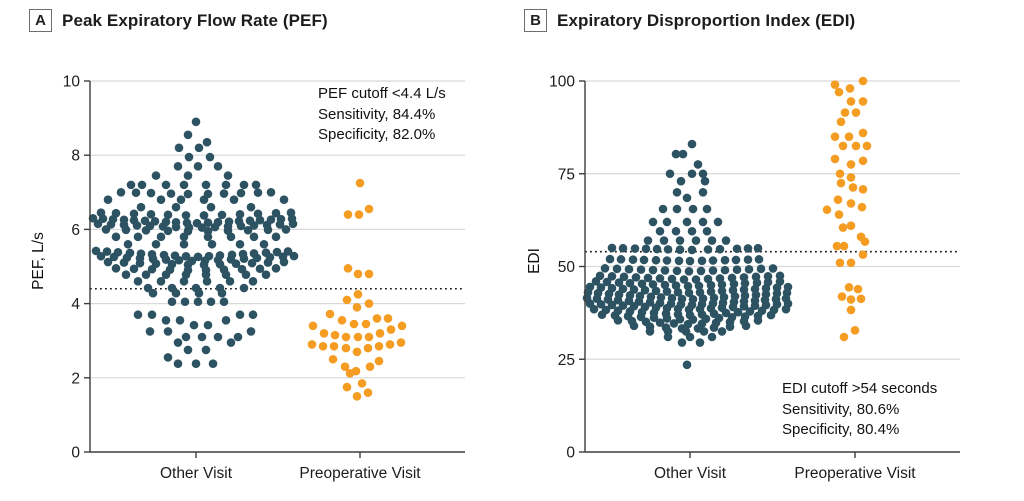 The height and width of the screenshot is (501, 1024). What do you see at coordinates (706, 20) in the screenshot?
I see `panel-b-title: Expiratory Disproportion Index (EDI)` at bounding box center [706, 20].